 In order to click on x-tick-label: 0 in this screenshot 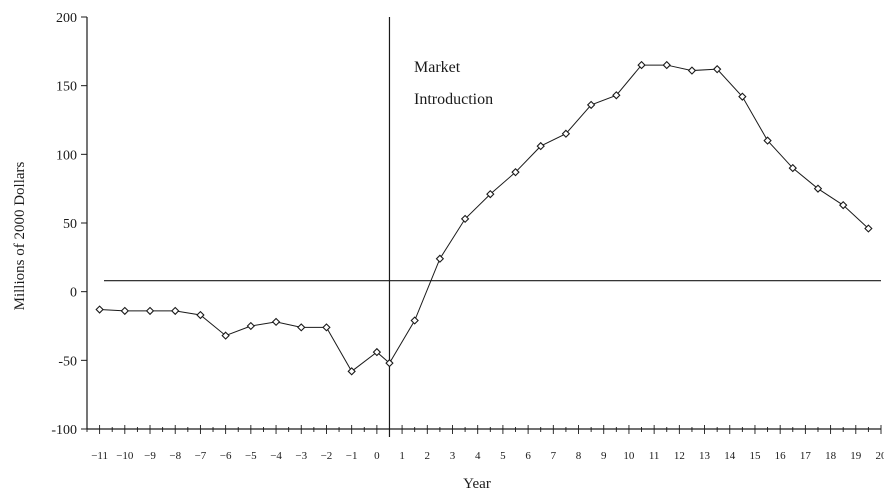, I will do `click(377, 456)`.